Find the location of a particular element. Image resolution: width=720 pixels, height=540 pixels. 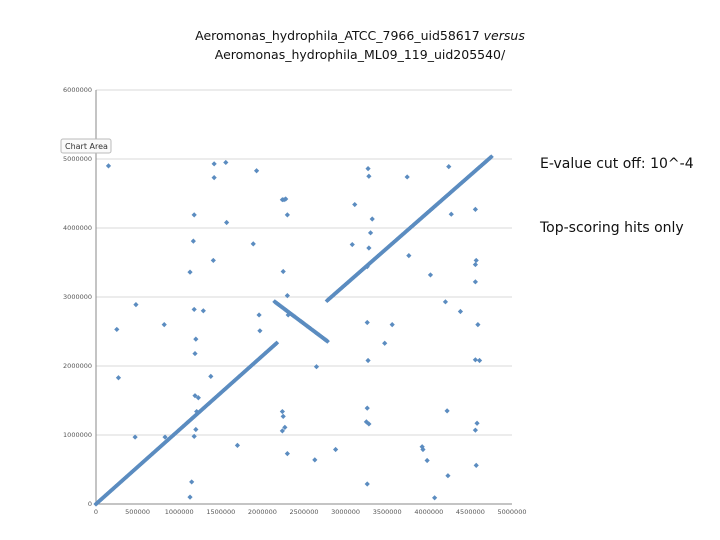

x-tick-label: 3000000 is located at coordinates (345, 512).